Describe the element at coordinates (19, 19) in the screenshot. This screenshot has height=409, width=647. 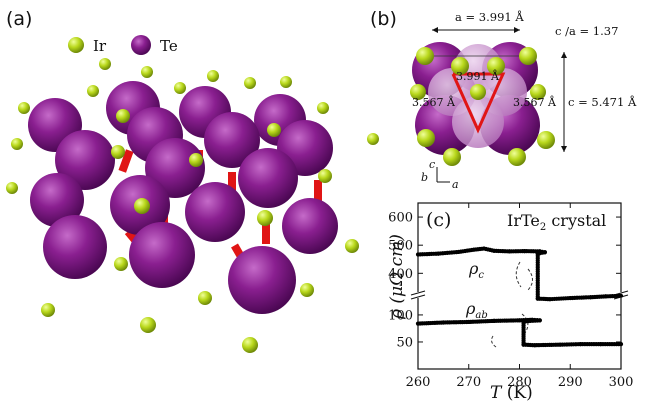
I see `panel-a-label: (a)` at that location.